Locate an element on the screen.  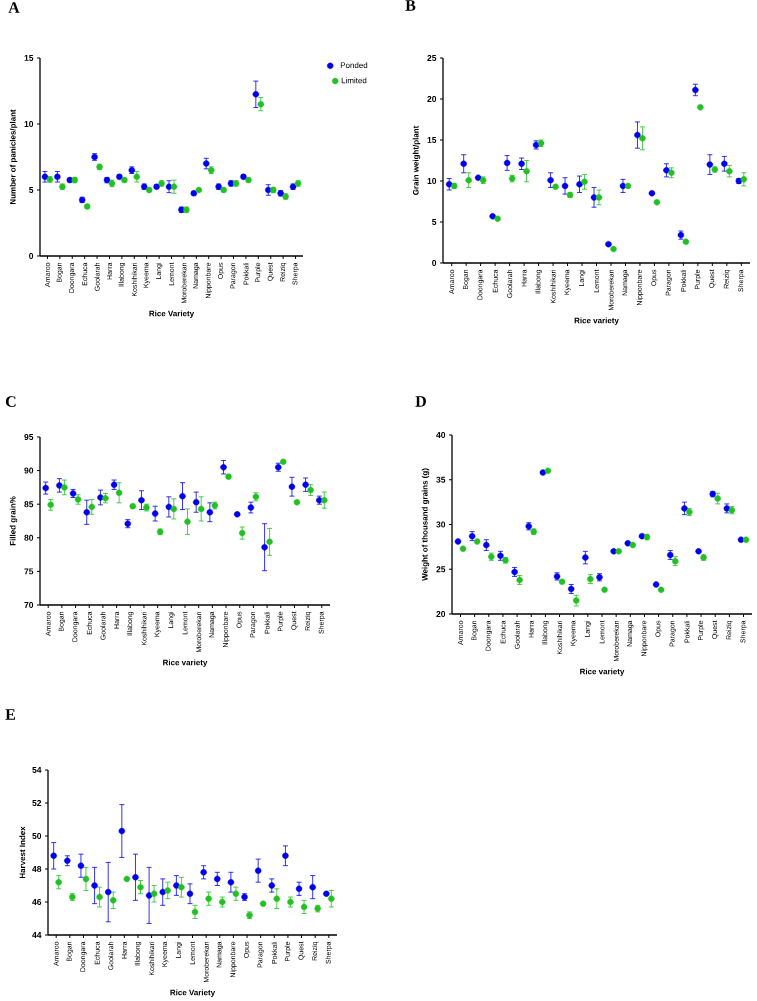
y-tick-label: 52 is located at coordinates (37, 803).